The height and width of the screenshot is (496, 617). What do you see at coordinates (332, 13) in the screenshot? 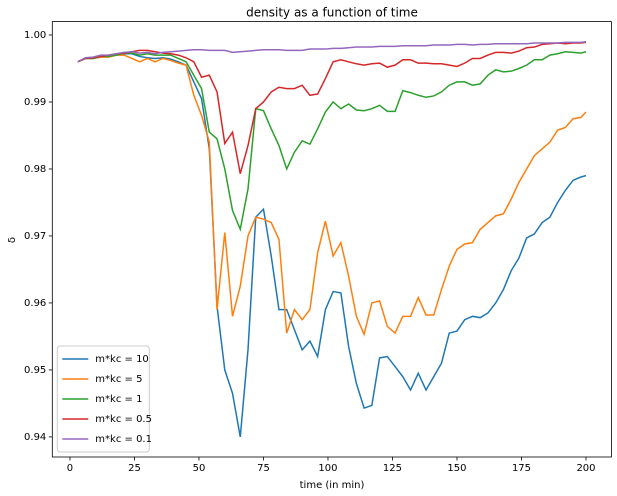
I see `chart-title: density as a function of time` at bounding box center [332, 13].